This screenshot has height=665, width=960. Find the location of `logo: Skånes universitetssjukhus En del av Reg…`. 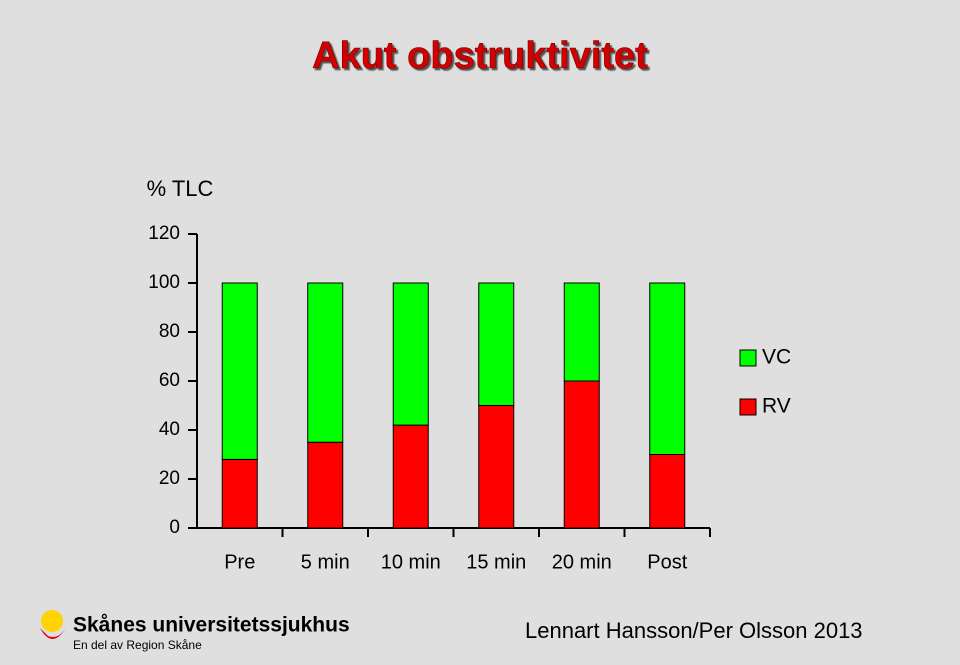

logo: Skånes universitetssjukhus En del av Reg… is located at coordinates (195, 631).